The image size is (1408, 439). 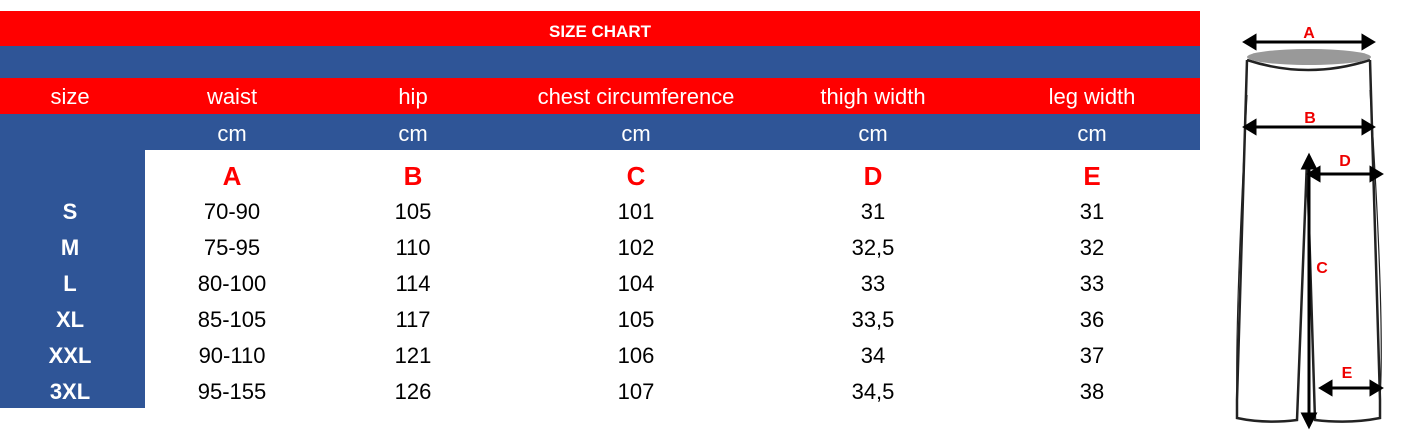 I want to click on table-row: L 80-100 114 104 33 33, so click(x=600, y=283).